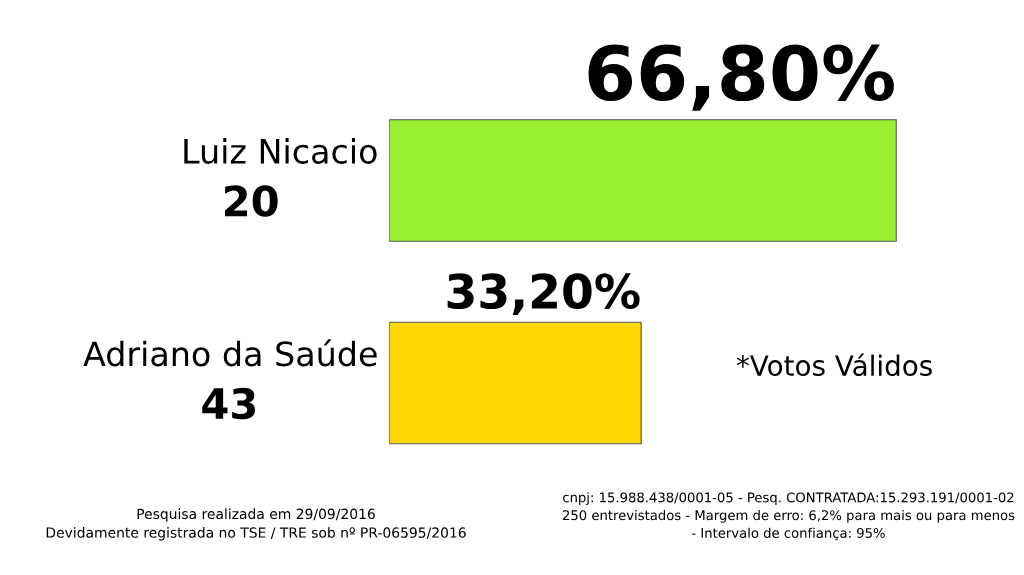 Image resolution: width=1024 pixels, height=575 pixels. What do you see at coordinates (834, 365) in the screenshot?
I see `annotation: *Votos Válidos` at bounding box center [834, 365].